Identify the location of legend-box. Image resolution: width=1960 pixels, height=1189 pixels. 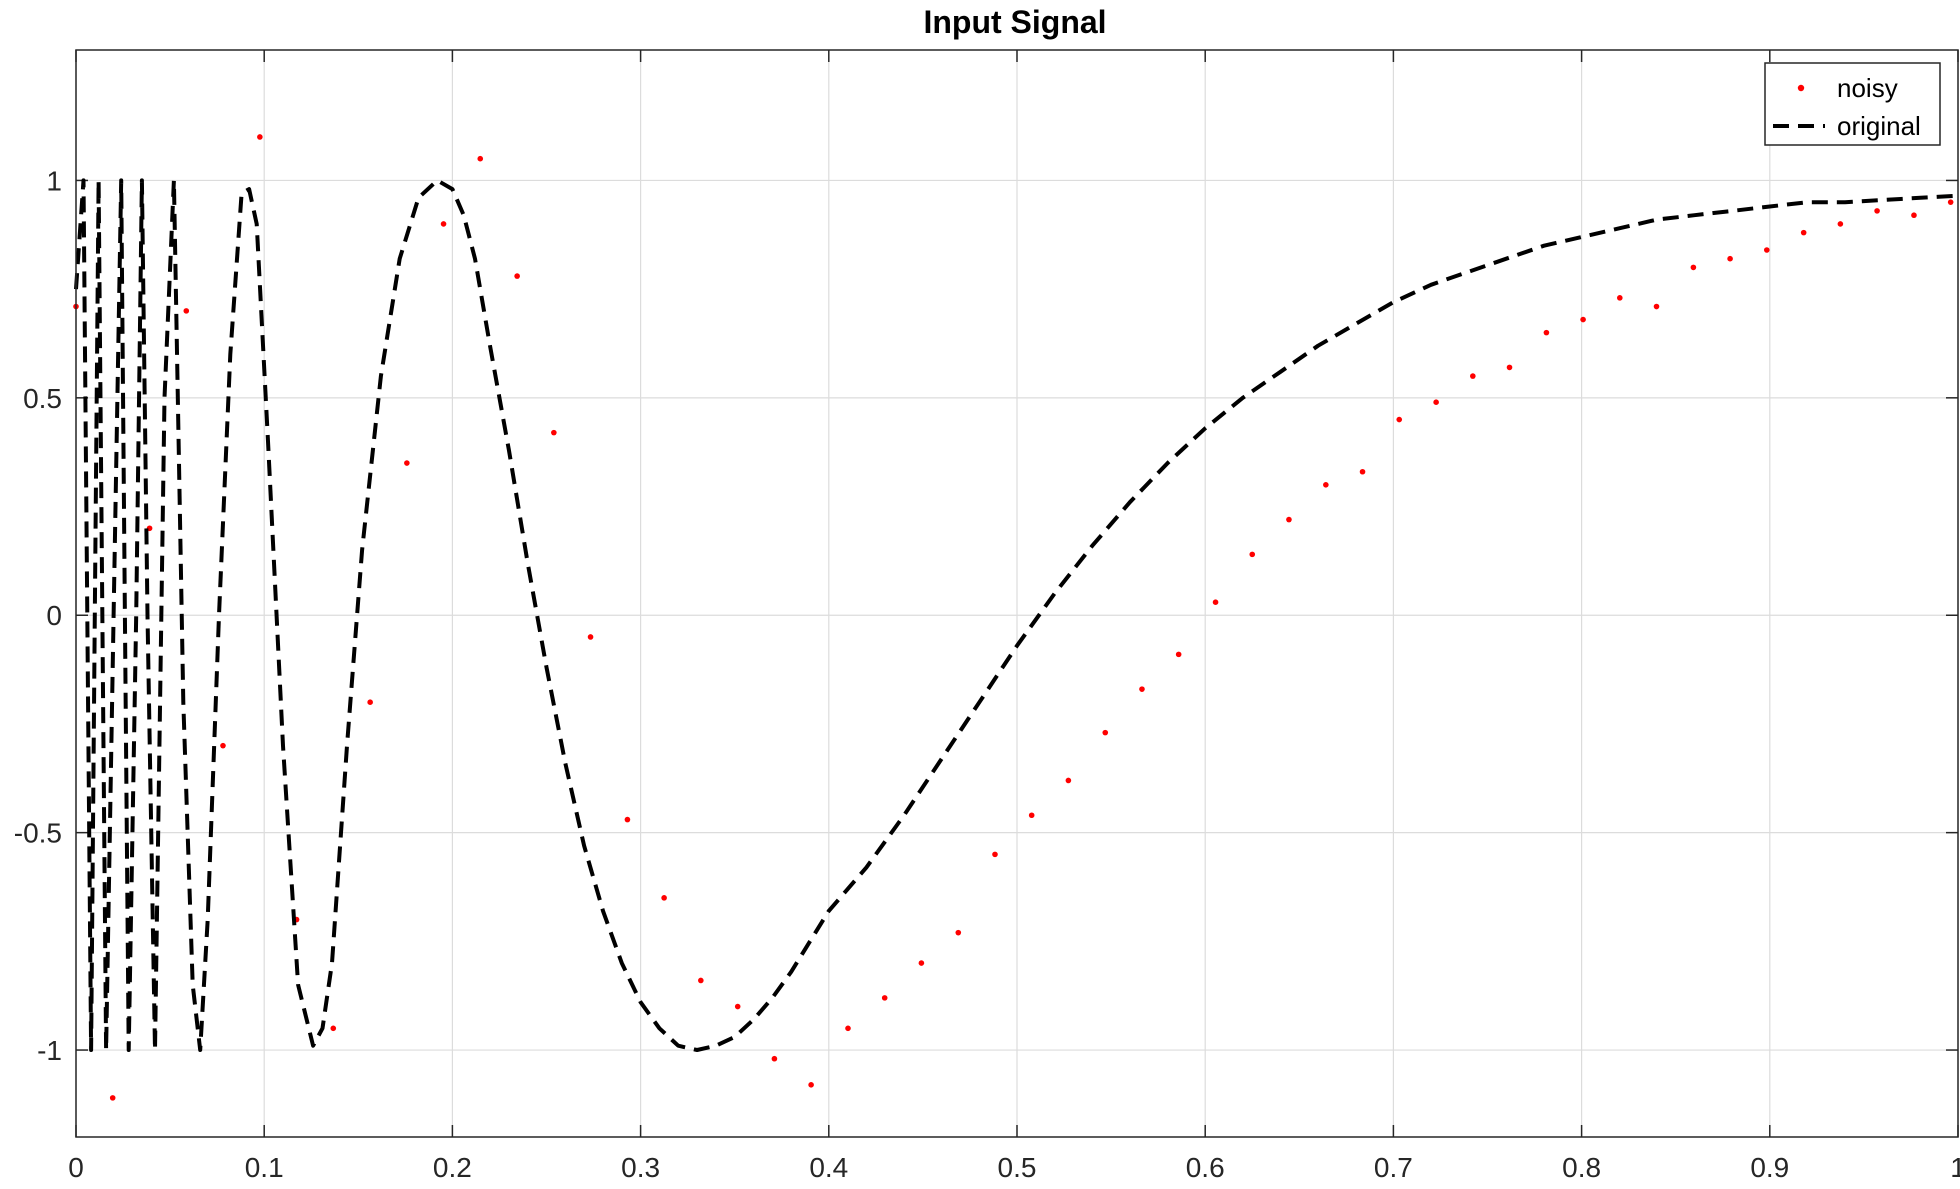
(1852, 104).